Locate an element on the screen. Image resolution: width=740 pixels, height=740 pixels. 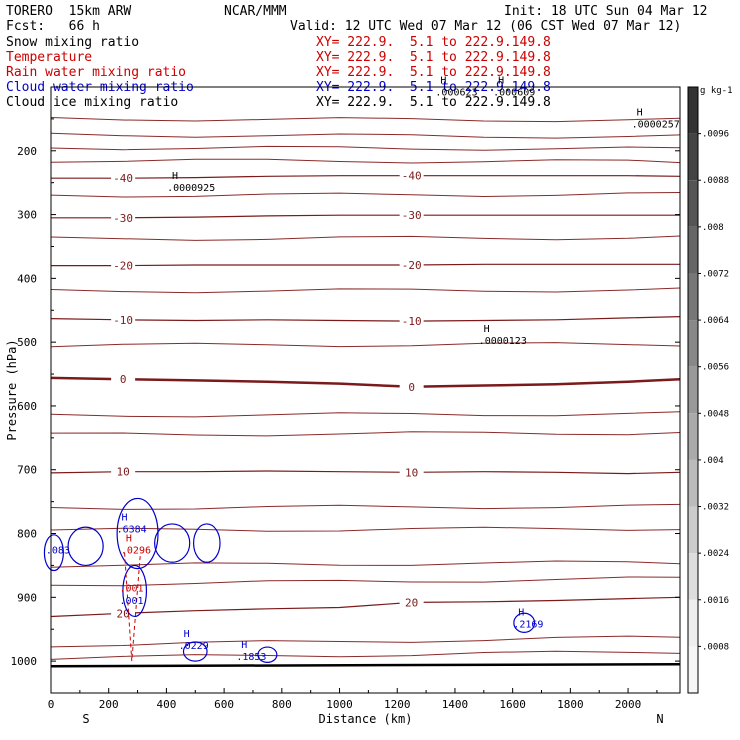
contour-label: 0 is located at coordinates (123, 379).